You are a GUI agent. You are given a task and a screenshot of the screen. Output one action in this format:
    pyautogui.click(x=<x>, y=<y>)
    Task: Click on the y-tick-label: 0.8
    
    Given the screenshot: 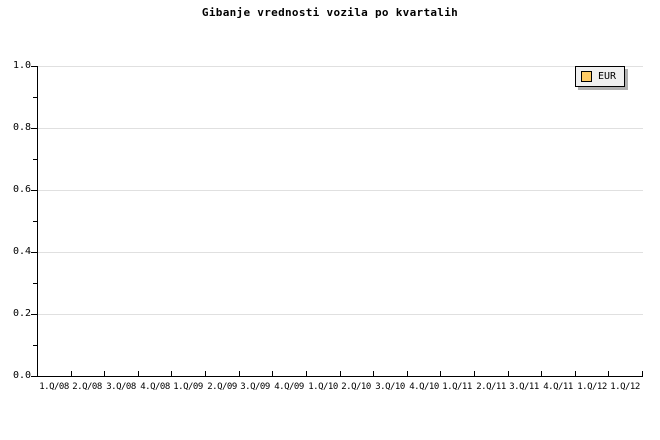 What is the action you would take?
    pyautogui.click(x=21, y=127)
    